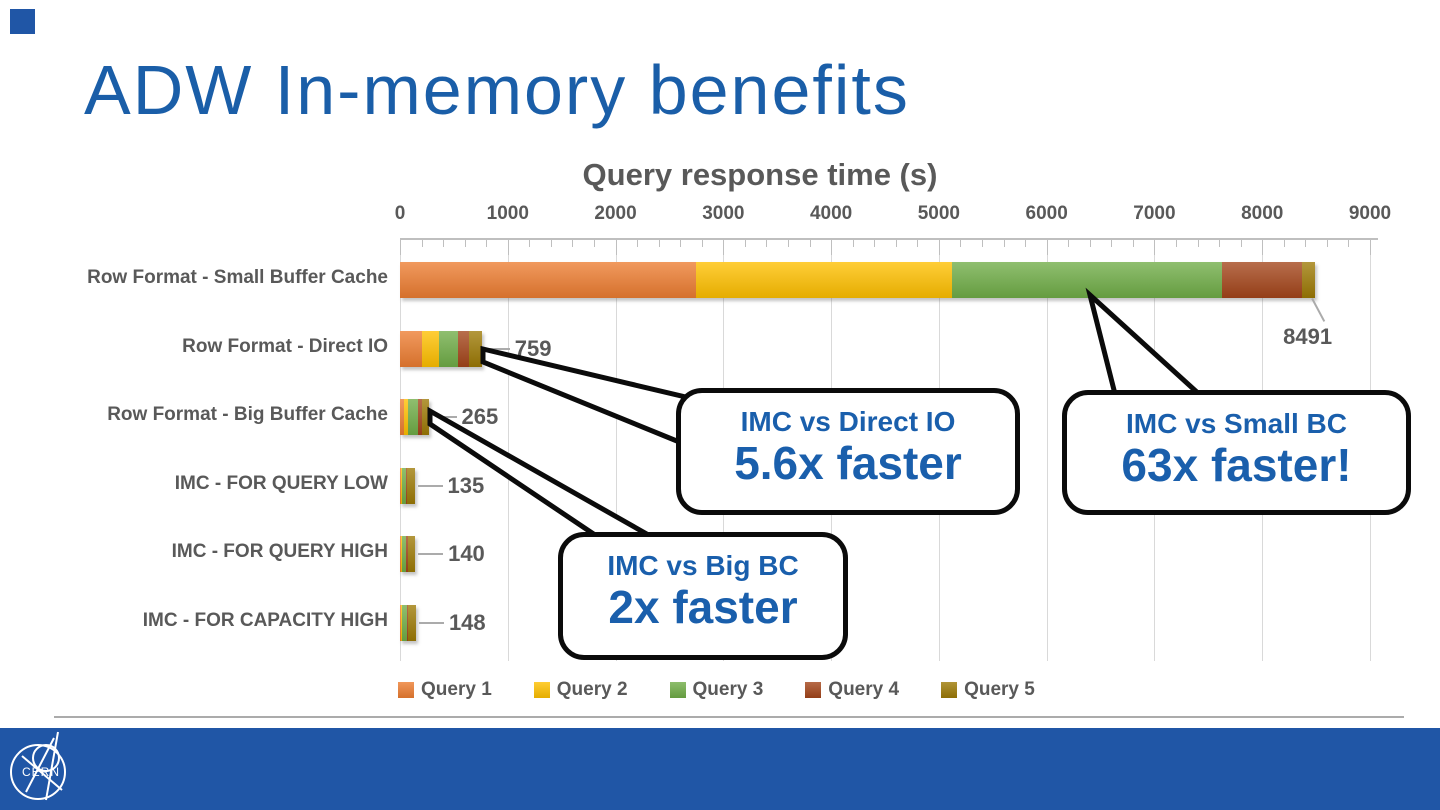 This screenshot has height=810, width=1440. Describe the element at coordinates (466, 485) in the screenshot. I see `data-label: 135` at that location.